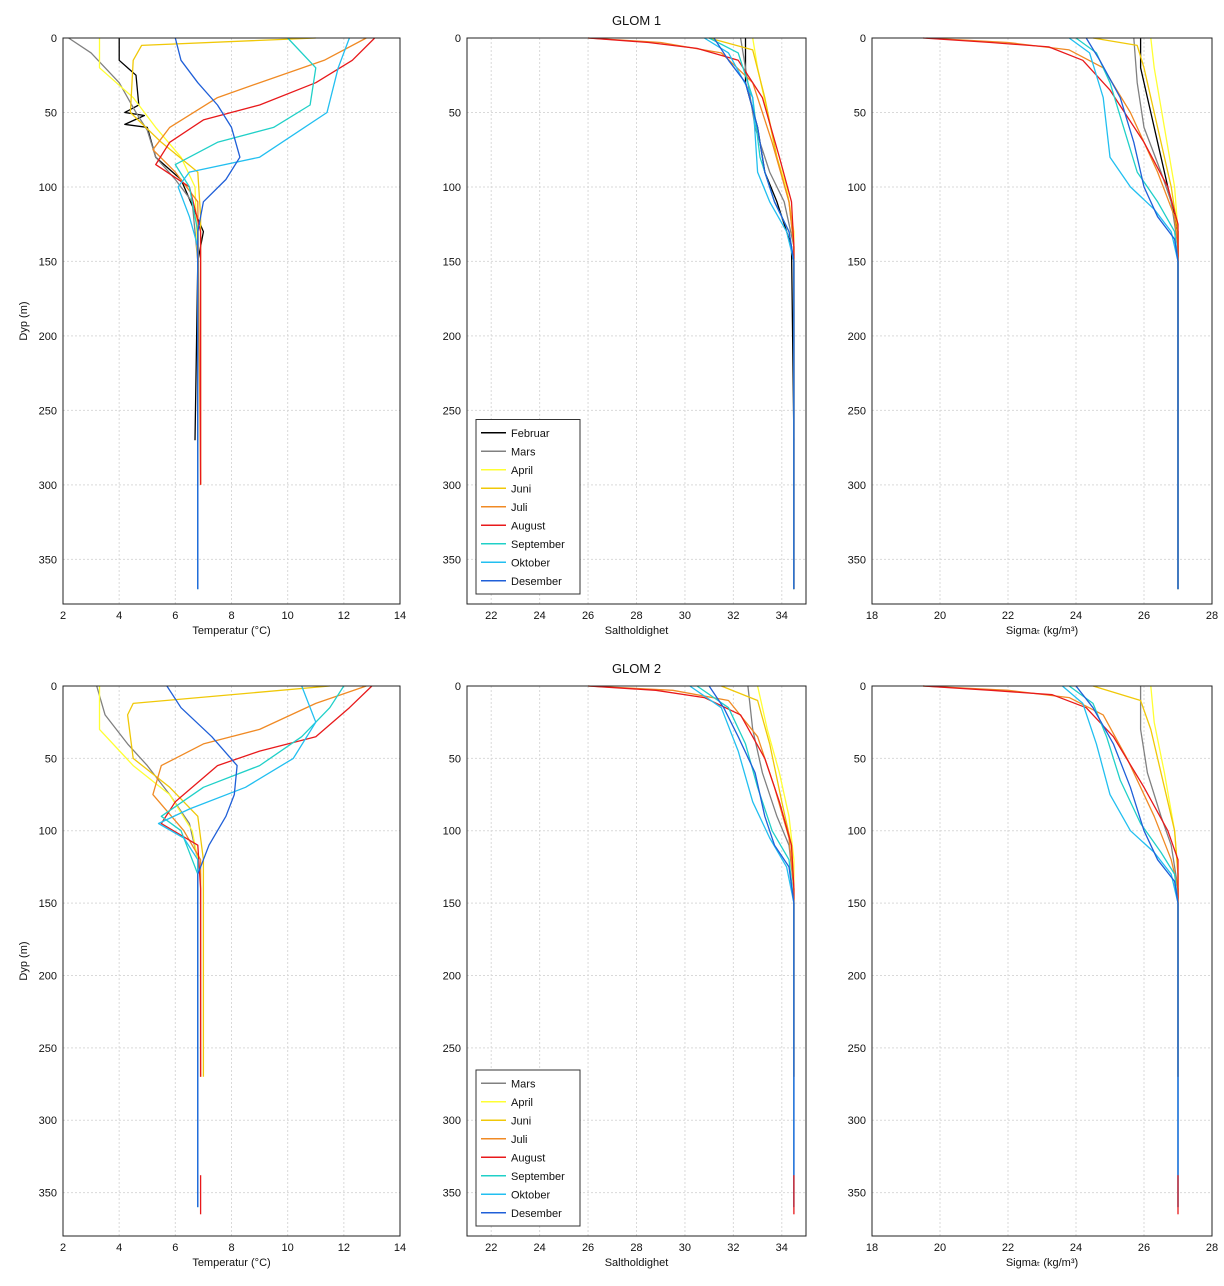  Describe the element at coordinates (637, 1263) in the screenshot. I see `x-axis-label: Saltholdighet` at that location.